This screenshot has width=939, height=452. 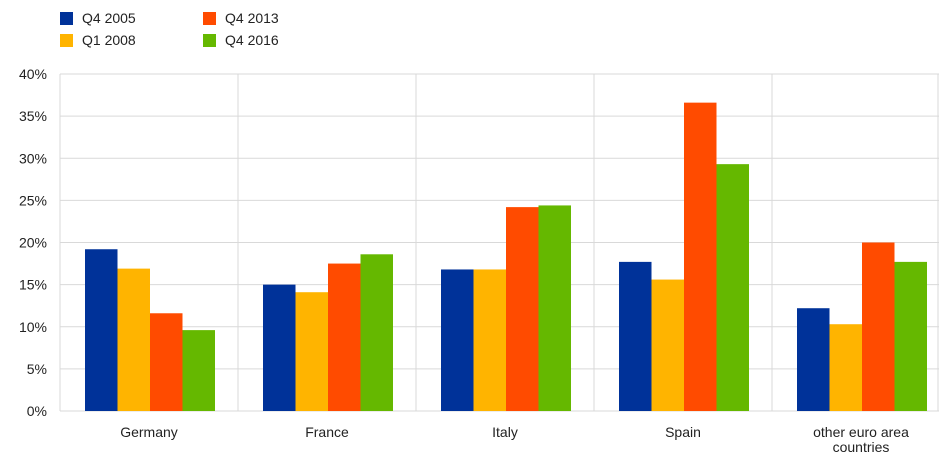 What do you see at coordinates (33, 285) in the screenshot?
I see `y-tick-label: 15%` at bounding box center [33, 285].